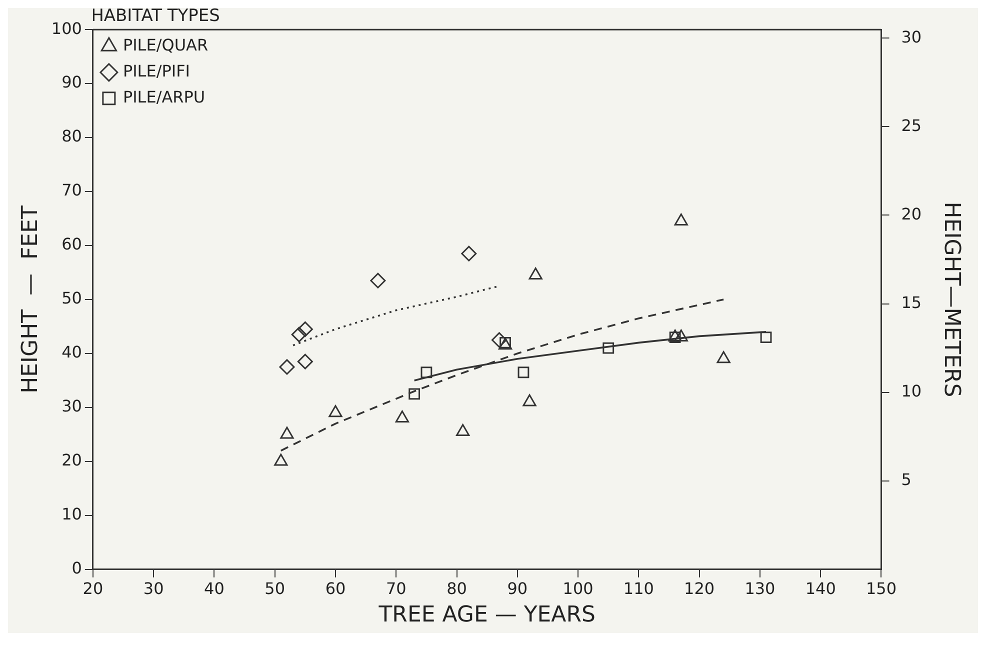 The image size is (994, 647). I want to click on x-tick-label: 30, so click(153, 588).